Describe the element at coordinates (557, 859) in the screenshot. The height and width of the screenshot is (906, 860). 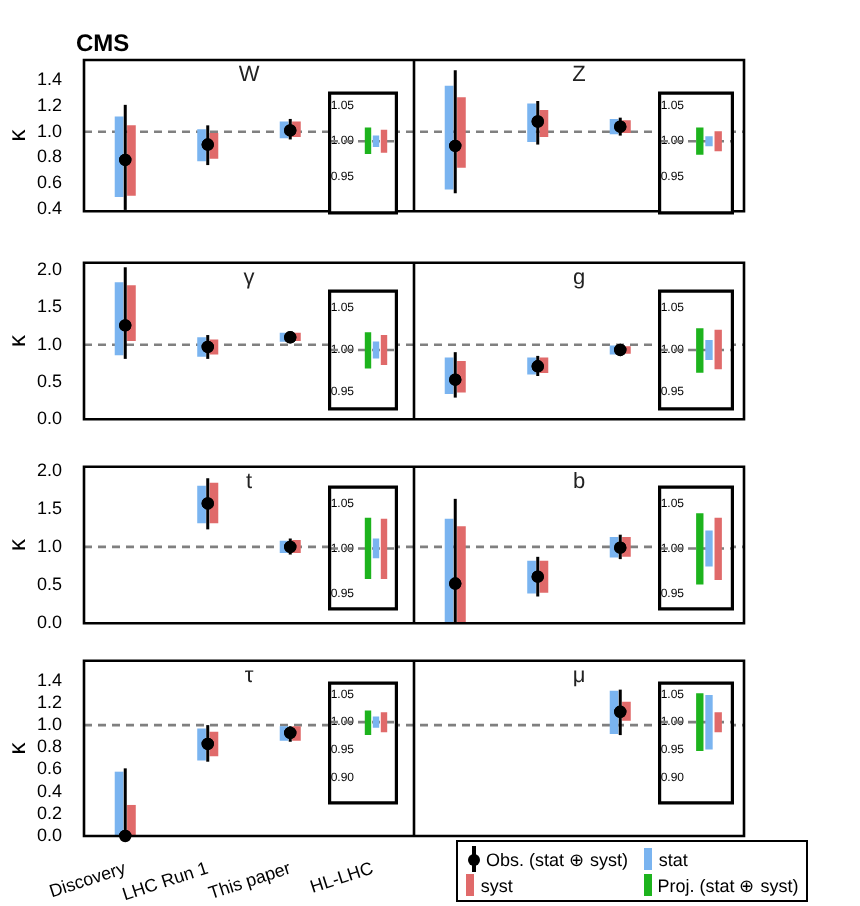
I see `legend-label: Obs. (stat ⊕ syst)` at that location.